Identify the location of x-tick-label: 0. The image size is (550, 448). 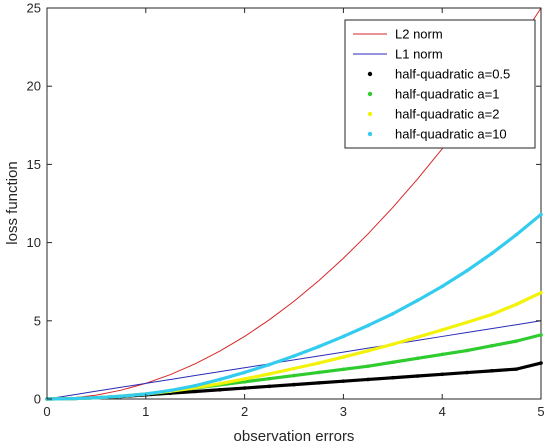
(46, 411).